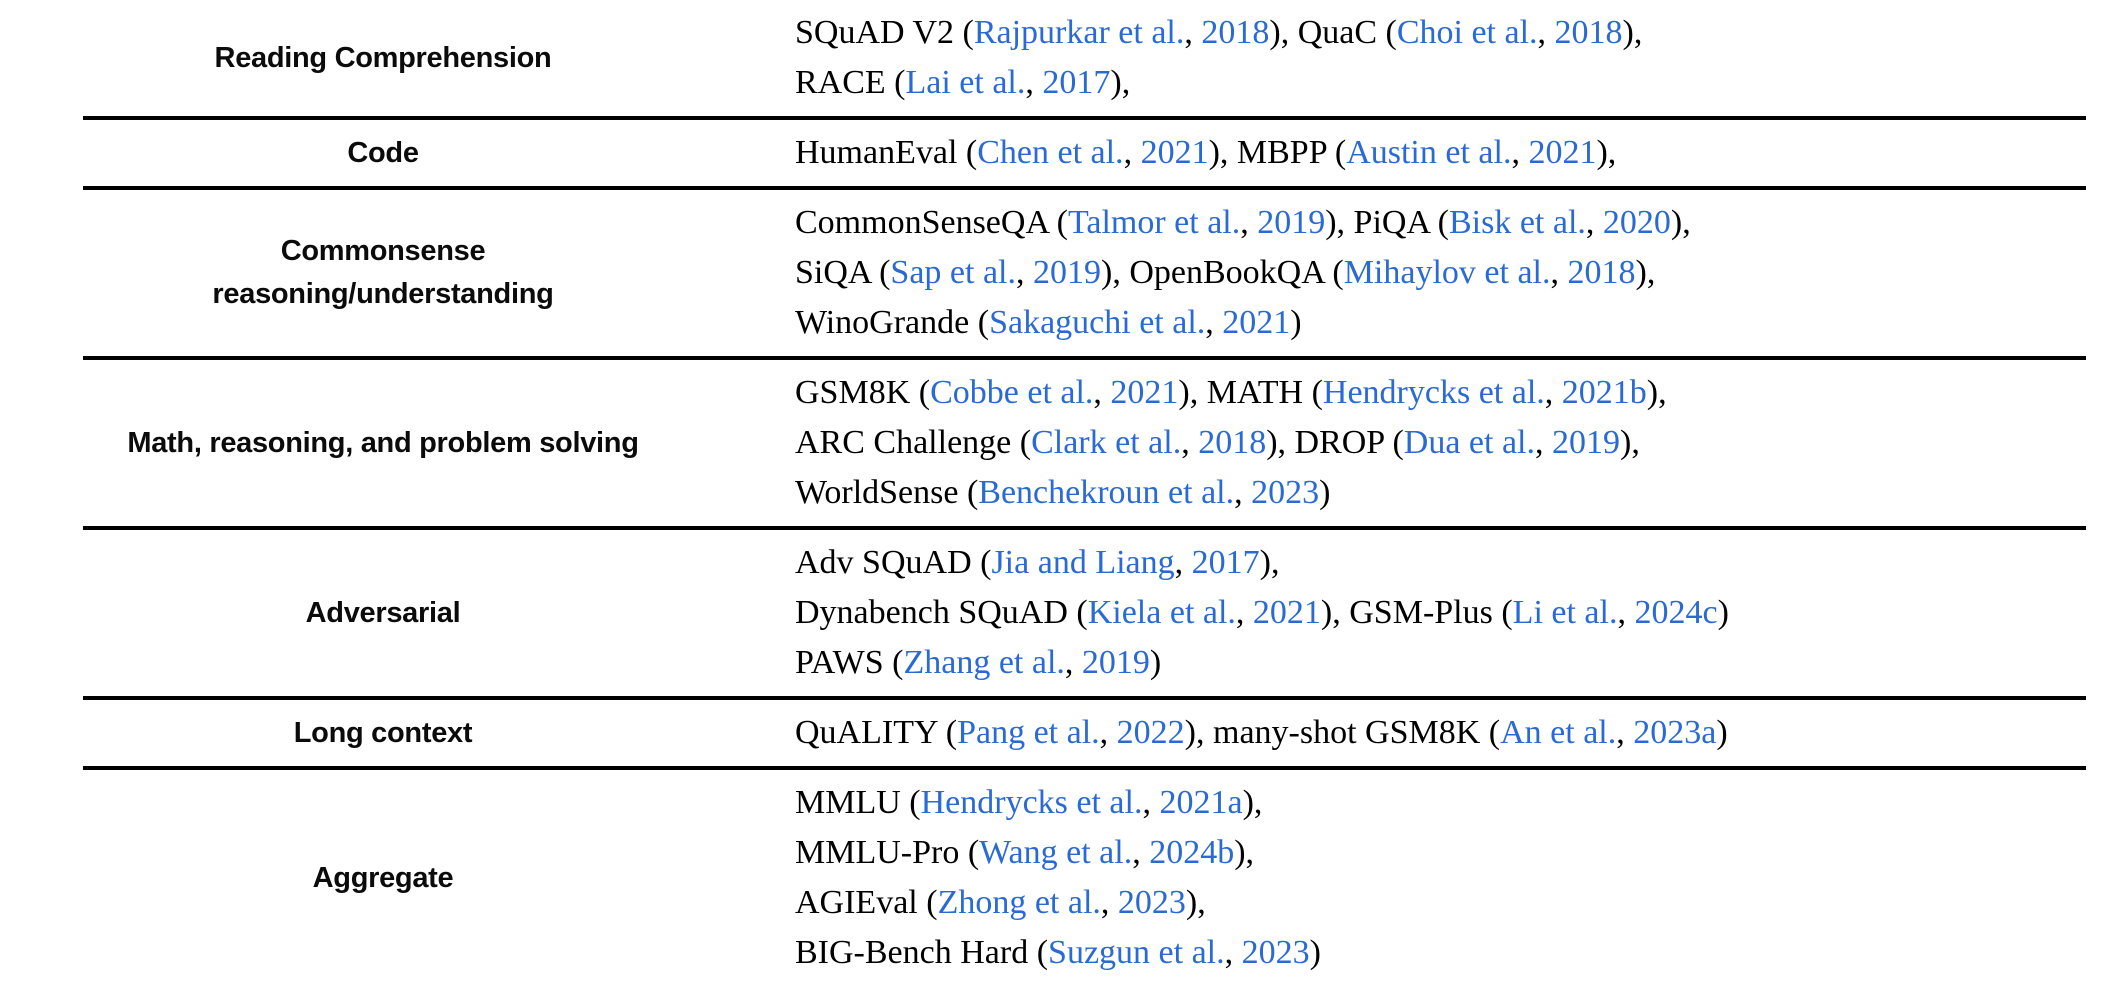 This screenshot has width=2116, height=988. What do you see at coordinates (1050, 152) in the screenshot?
I see `citation-link: Chen et al.` at bounding box center [1050, 152].